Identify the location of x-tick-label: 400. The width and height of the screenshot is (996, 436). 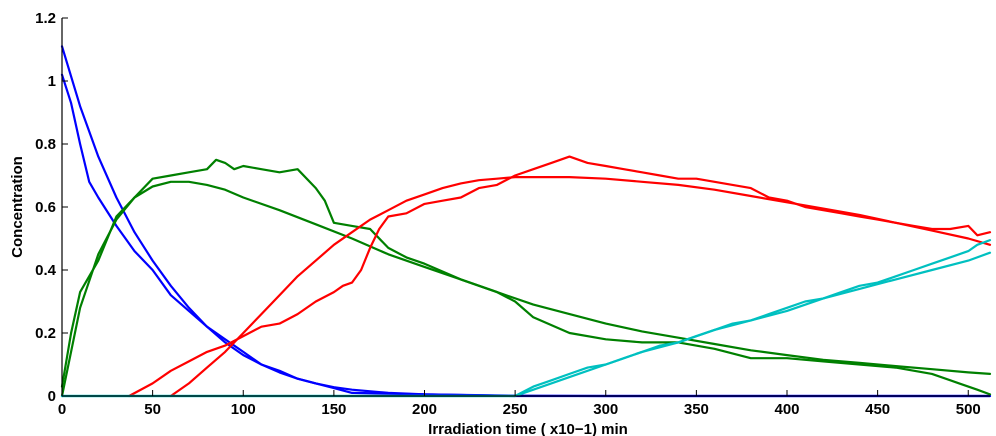
(786, 409).